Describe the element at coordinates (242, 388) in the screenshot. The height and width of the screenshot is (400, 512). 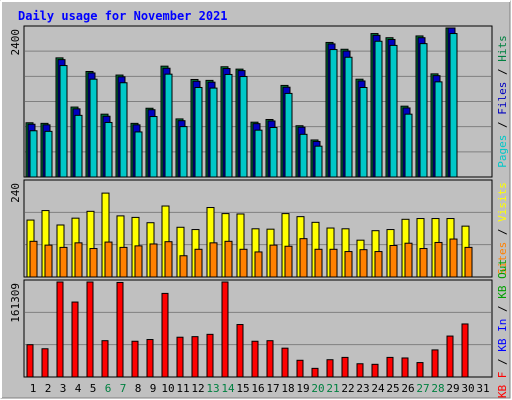
I see `day-label: 15` at that location.